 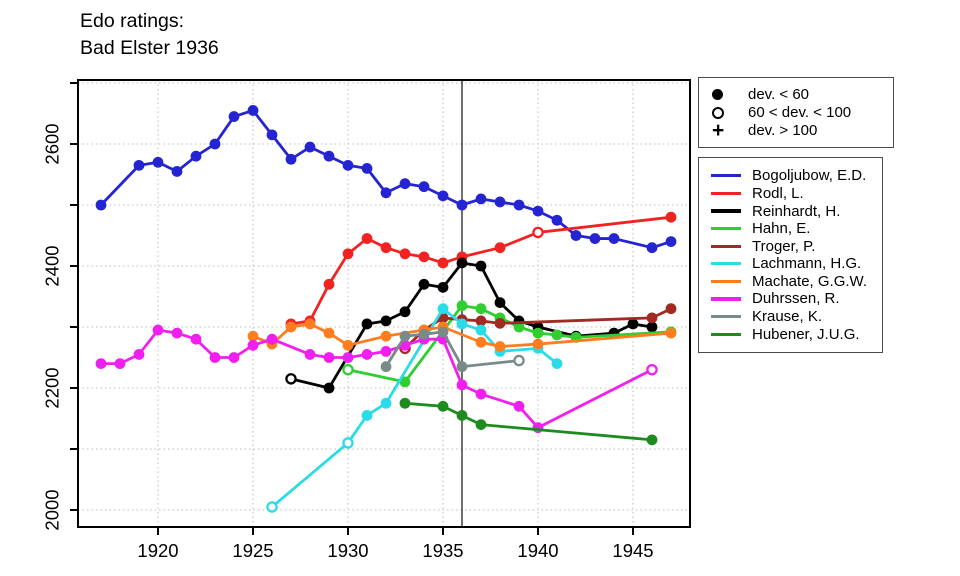 What do you see at coordinates (481, 394) in the screenshot?
I see `series-duhrssen-point-1937` at bounding box center [481, 394].